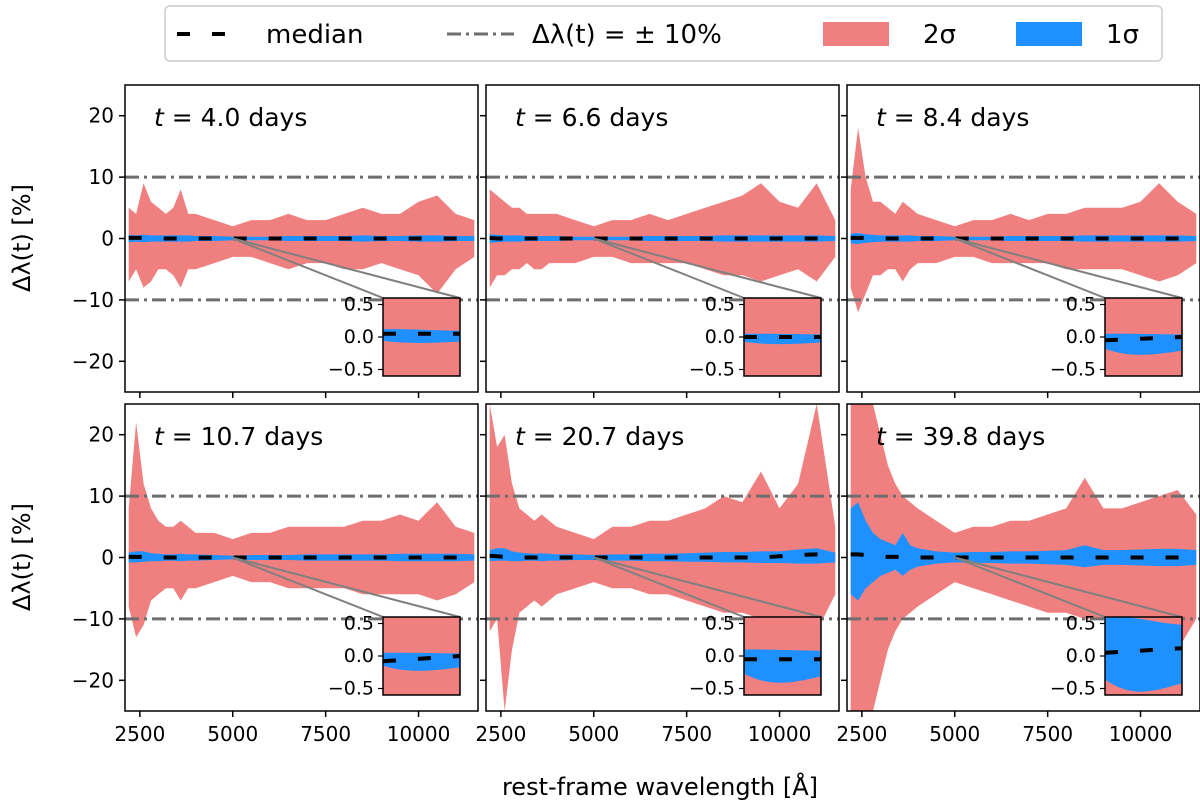  I want to click on legend-one-sigma-label: 1σ, so click(1122, 35).